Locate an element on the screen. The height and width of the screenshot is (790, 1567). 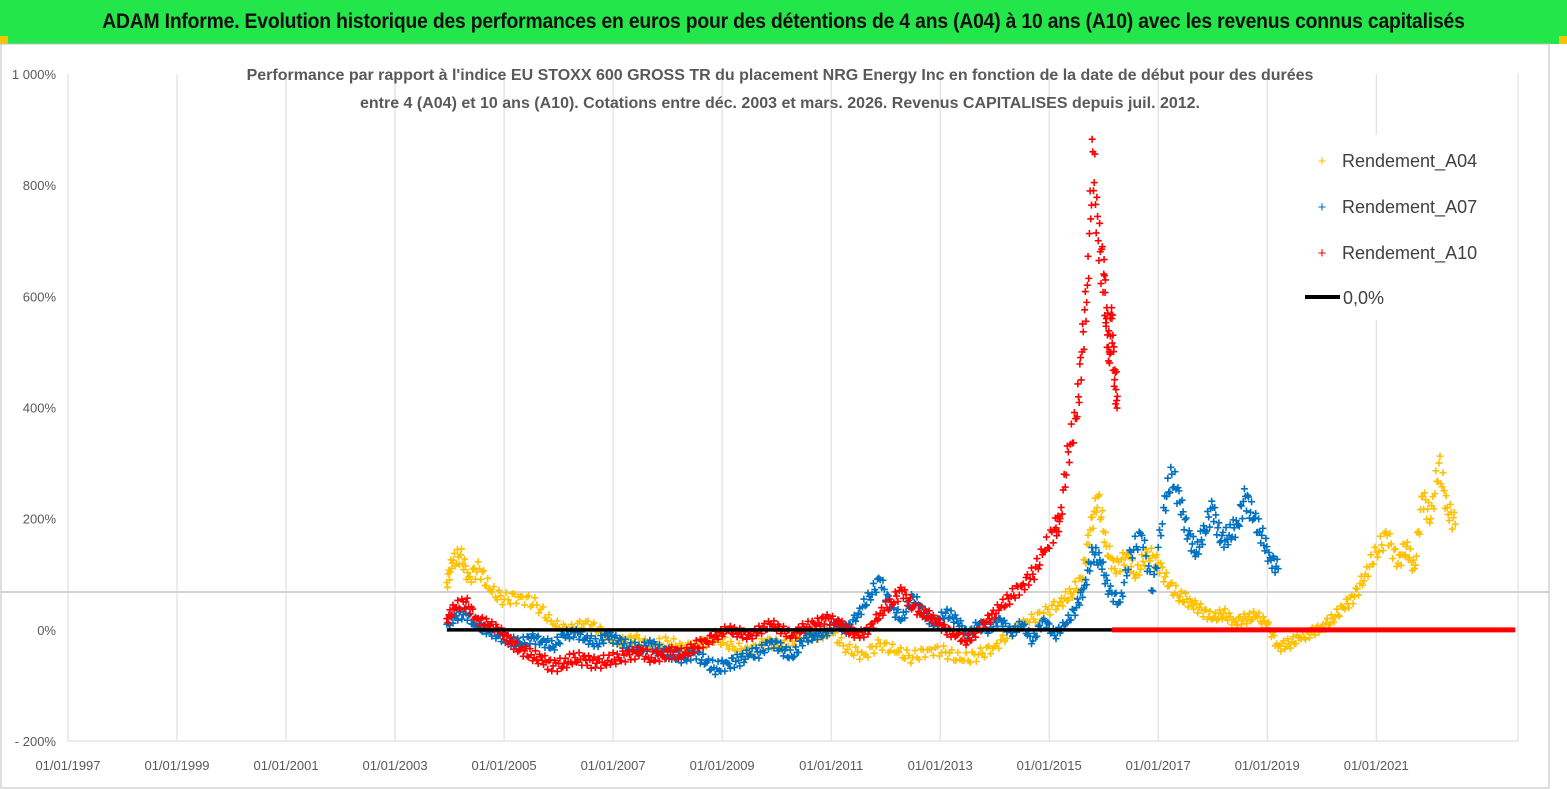
y-tick-label: 1 000% is located at coordinates (34, 74).